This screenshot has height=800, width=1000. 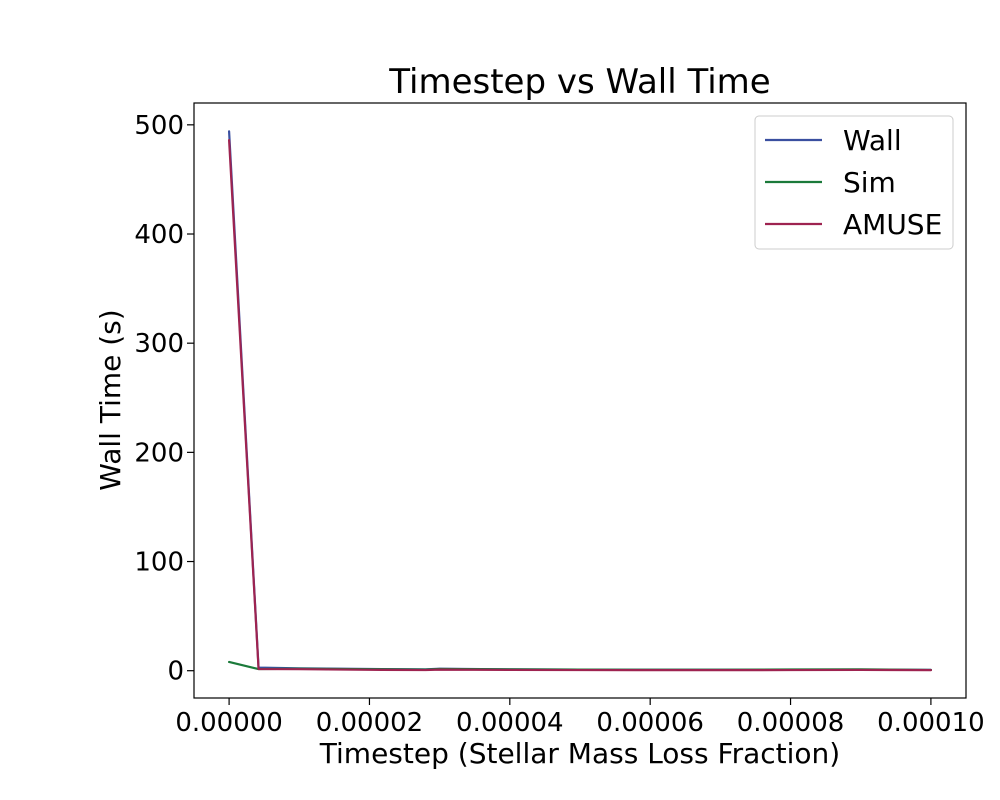 What do you see at coordinates (164, 399) in the screenshot?
I see `y-axis: 0 100 200 300 400 500` at bounding box center [164, 399].